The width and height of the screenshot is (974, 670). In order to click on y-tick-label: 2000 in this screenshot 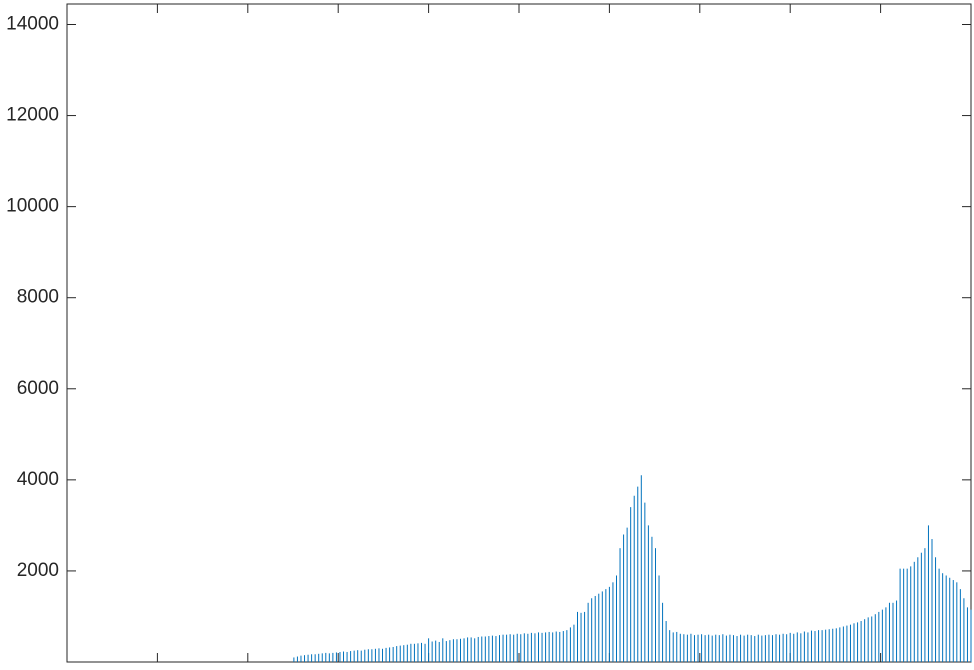, I will do `click(38, 570)`.